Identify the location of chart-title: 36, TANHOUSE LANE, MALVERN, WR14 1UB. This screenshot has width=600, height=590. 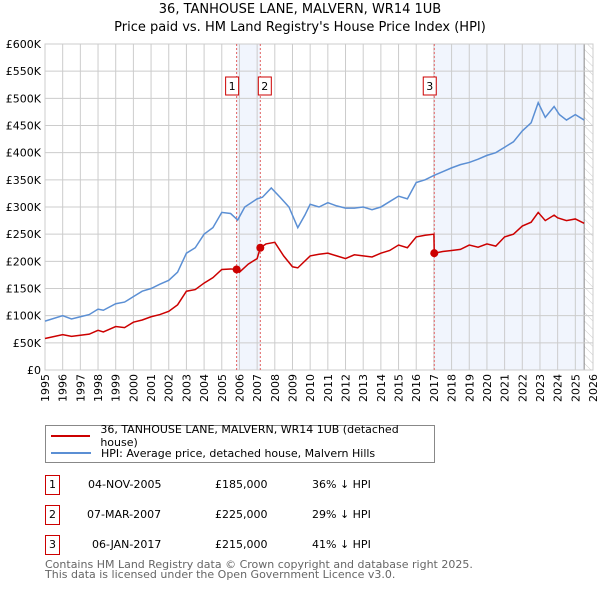
(300, 9).